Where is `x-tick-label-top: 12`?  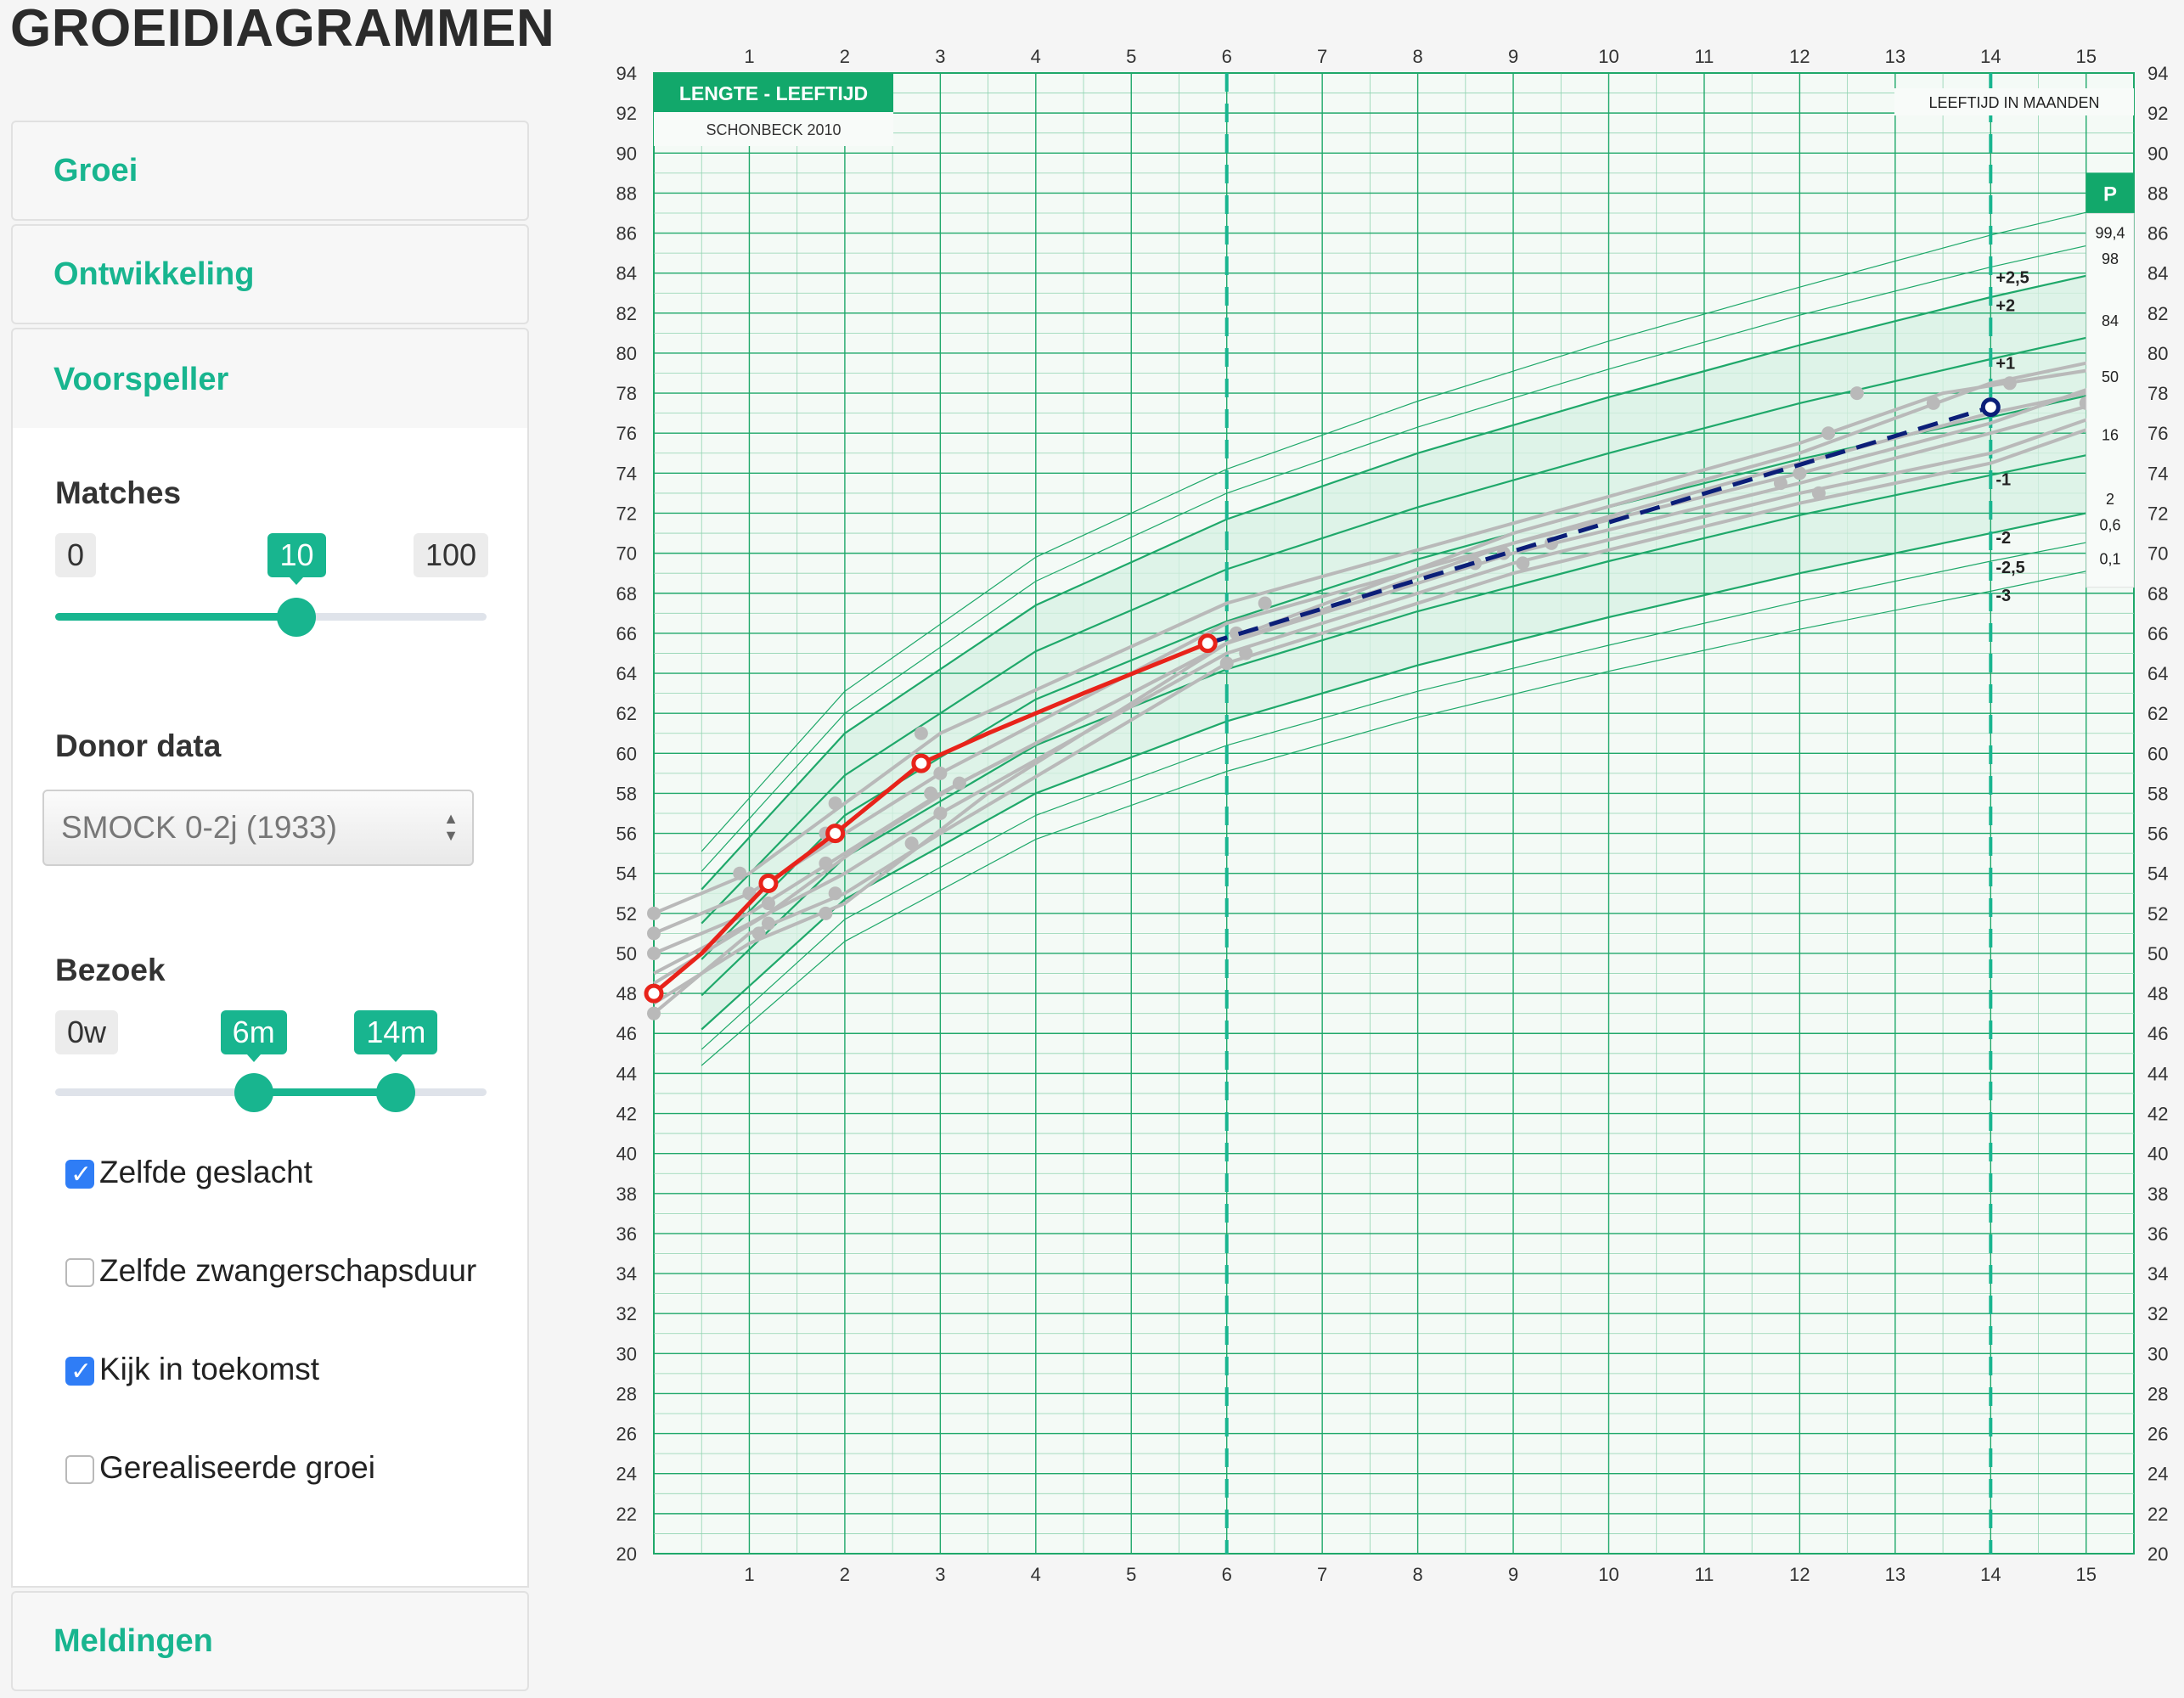
x-tick-label-top: 12 is located at coordinates (1799, 56).